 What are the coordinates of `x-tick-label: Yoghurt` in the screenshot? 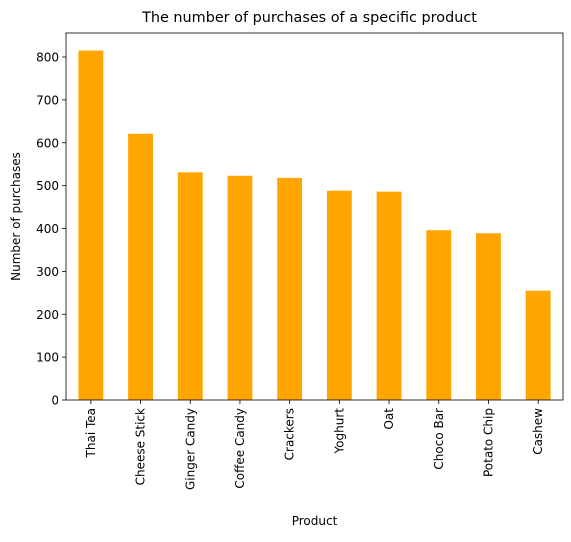 It's located at (339, 431).